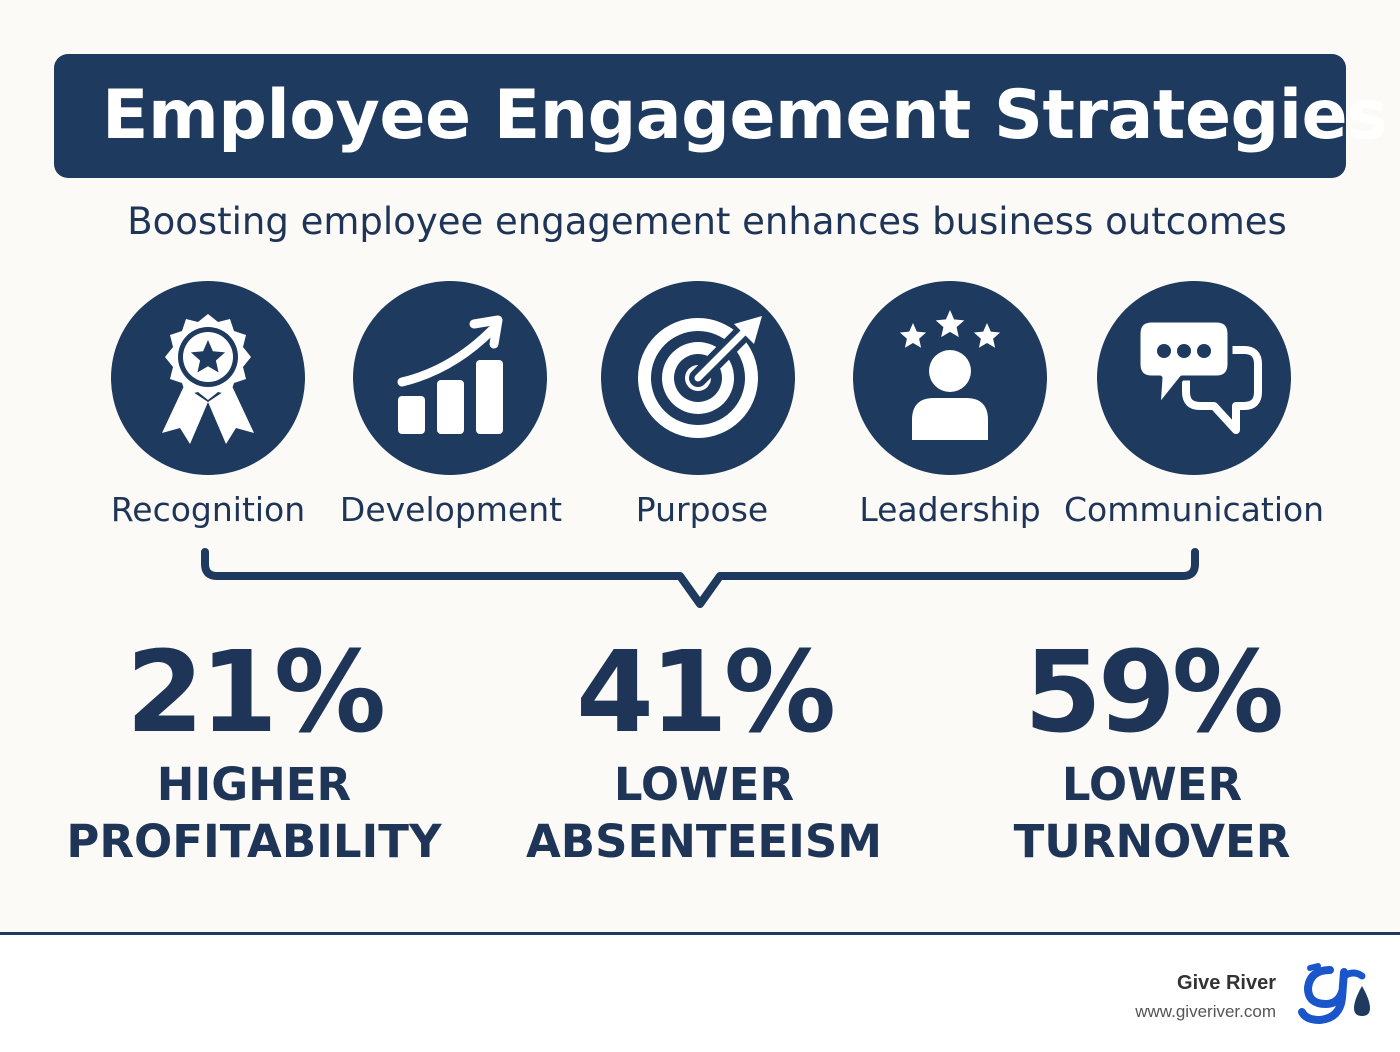 This screenshot has height=1052, width=1400. I want to click on stat-line-2: PROFITABILITY, so click(254, 841).